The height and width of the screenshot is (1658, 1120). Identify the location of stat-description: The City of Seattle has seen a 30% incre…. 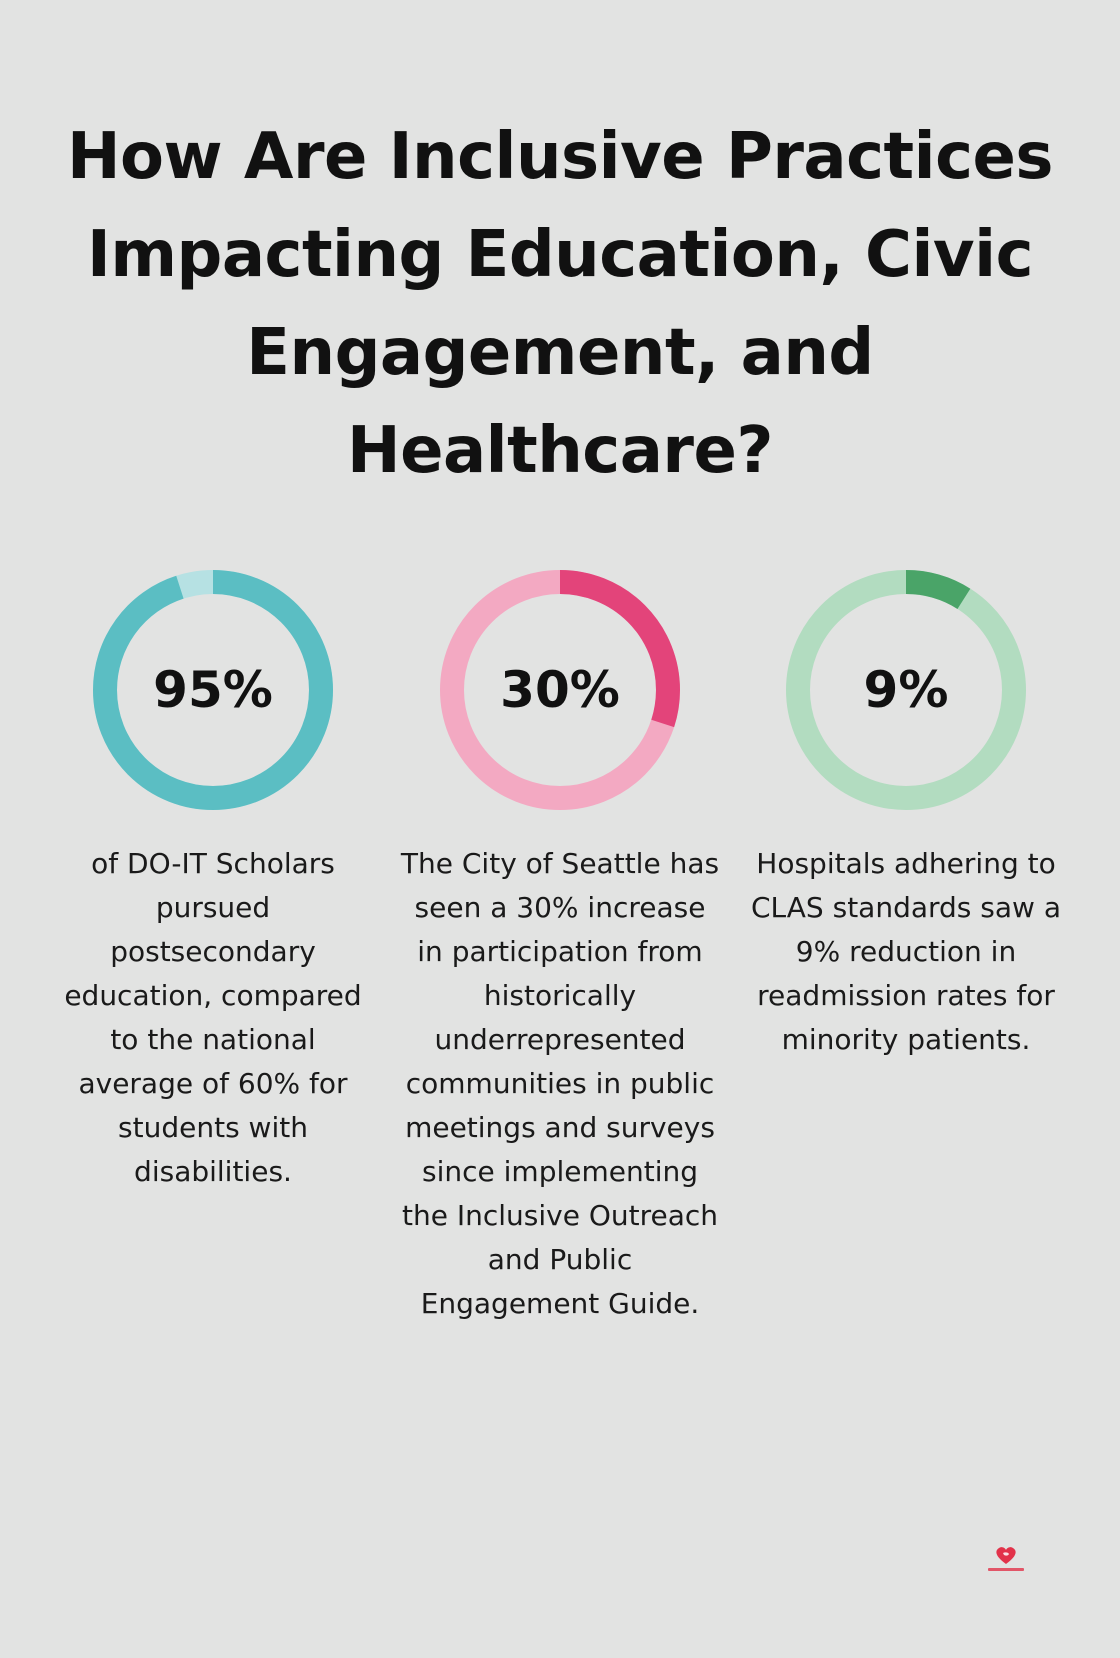
(560, 1083).